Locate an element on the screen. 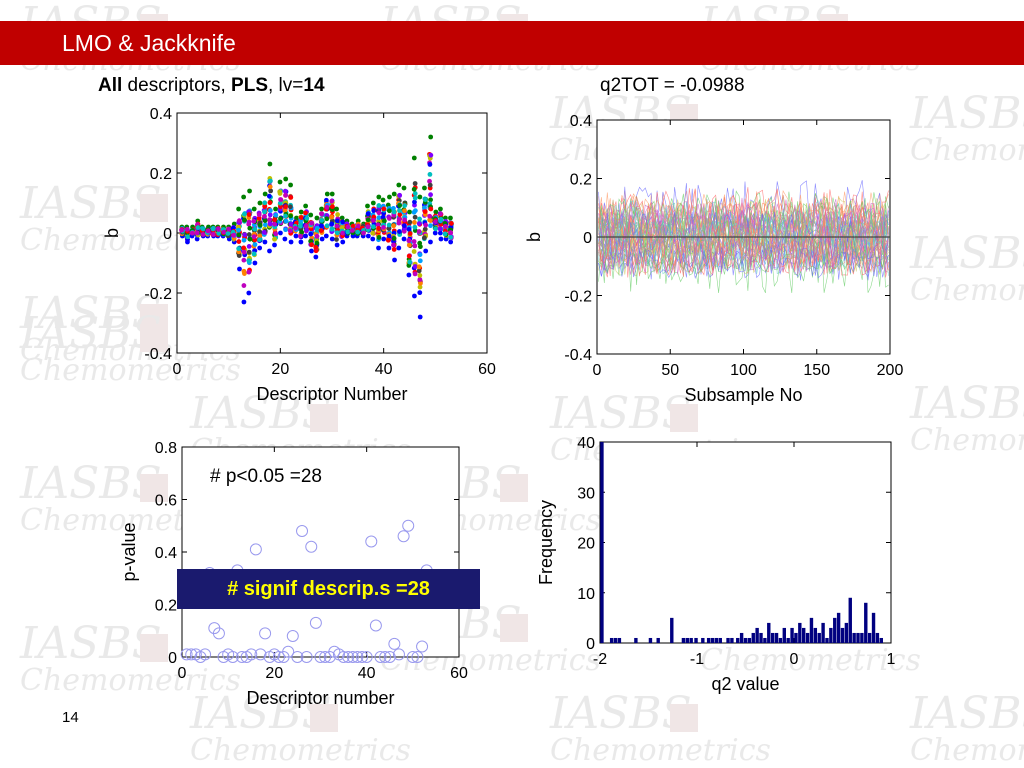  coef-x-tick-label: 60 is located at coordinates (487, 369).